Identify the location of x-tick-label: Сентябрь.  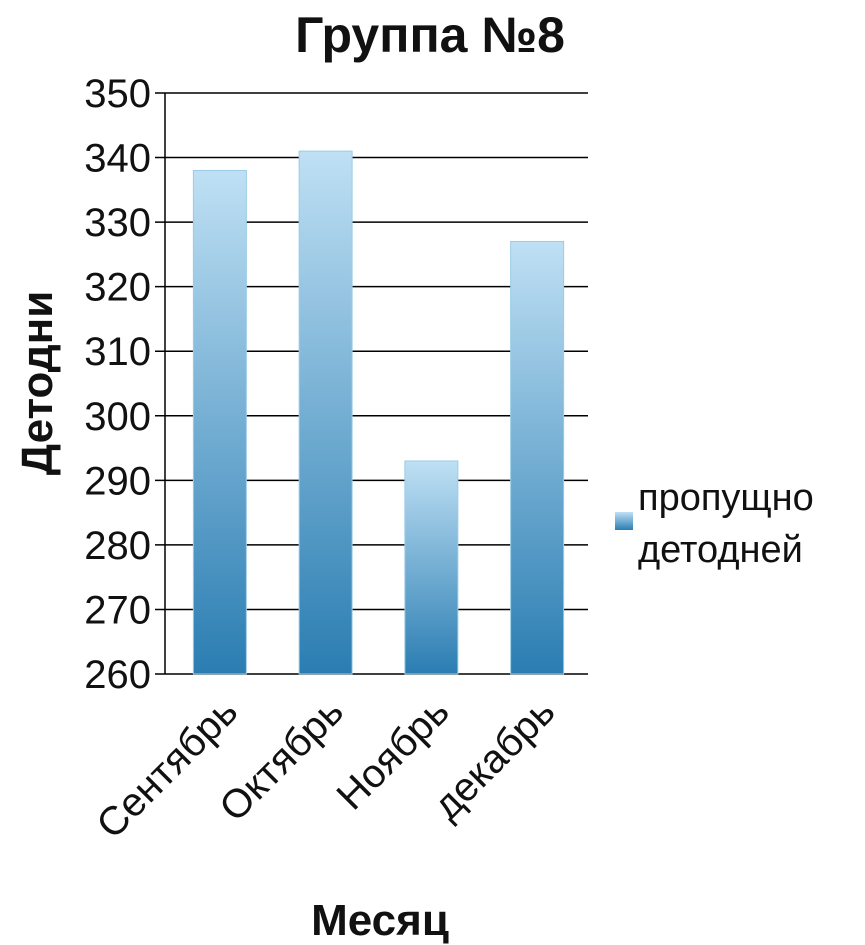
(167, 768).